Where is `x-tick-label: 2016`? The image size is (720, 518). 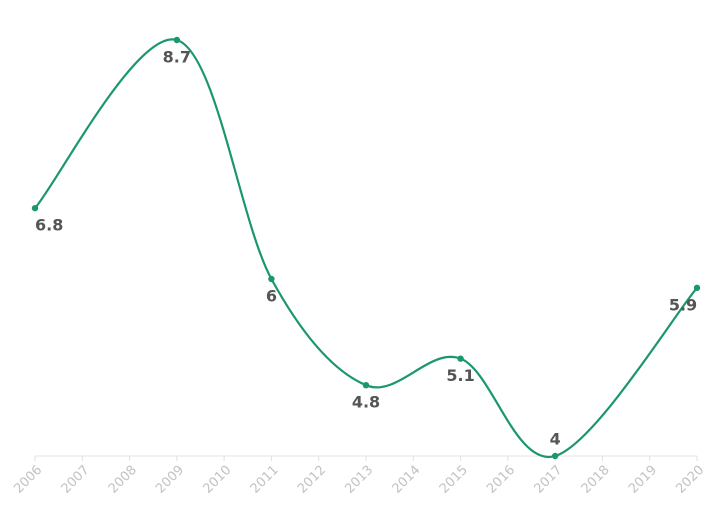 x-tick-label: 2016 is located at coordinates (501, 480).